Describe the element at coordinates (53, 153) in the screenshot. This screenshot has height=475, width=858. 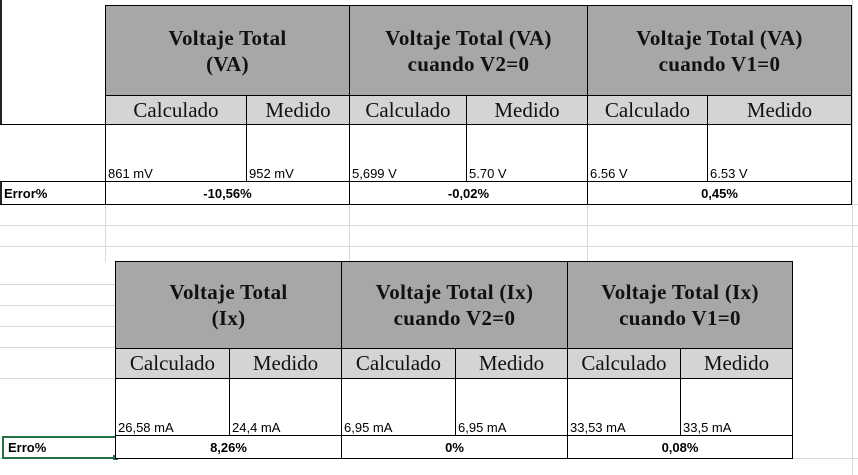
I see `table-row-label-empty` at that location.